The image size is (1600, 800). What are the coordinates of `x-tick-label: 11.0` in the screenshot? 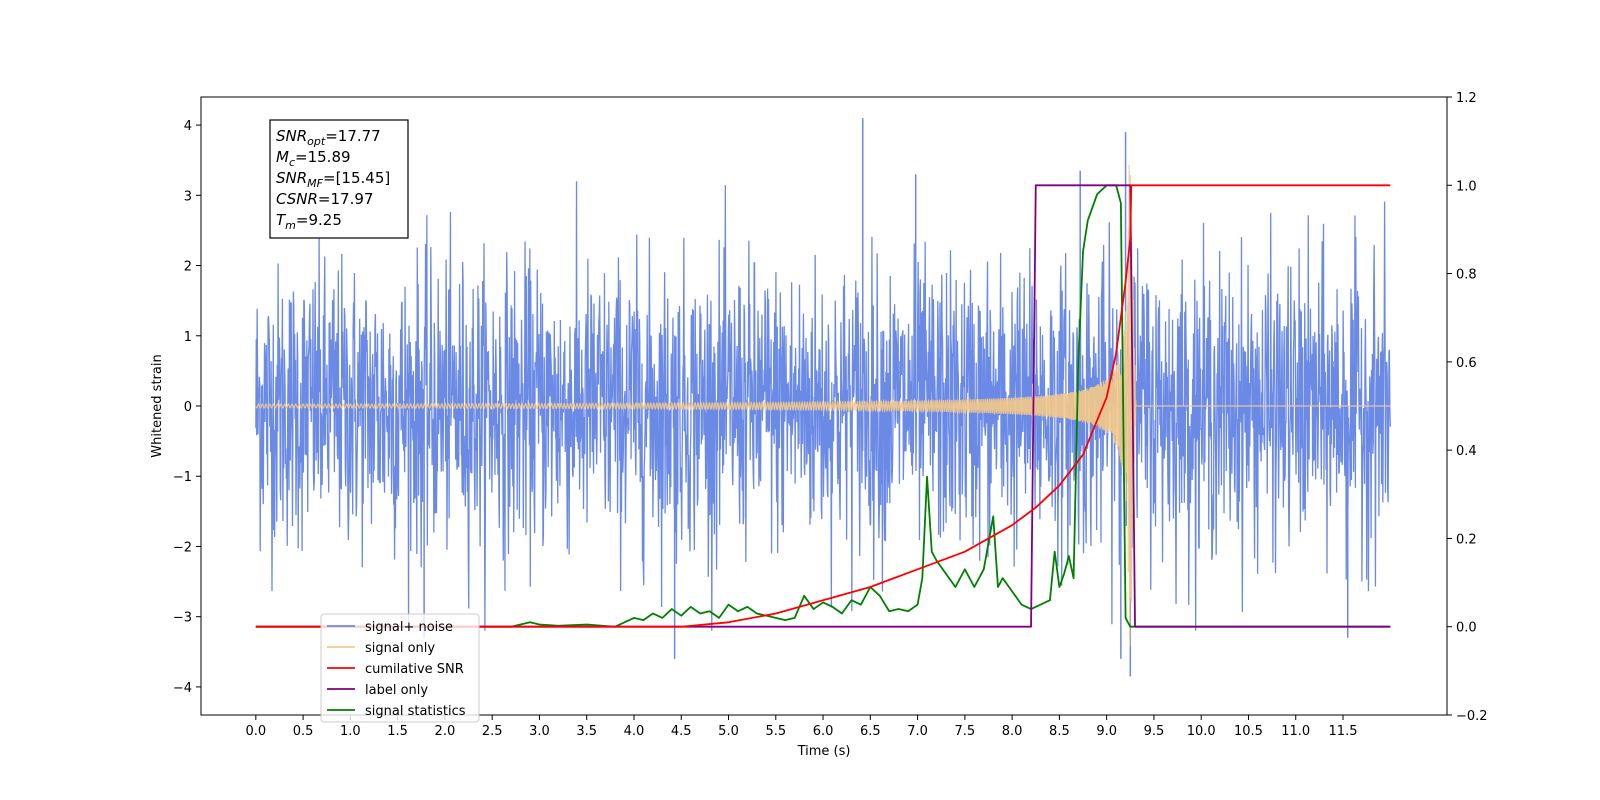 It's located at (1295, 731).